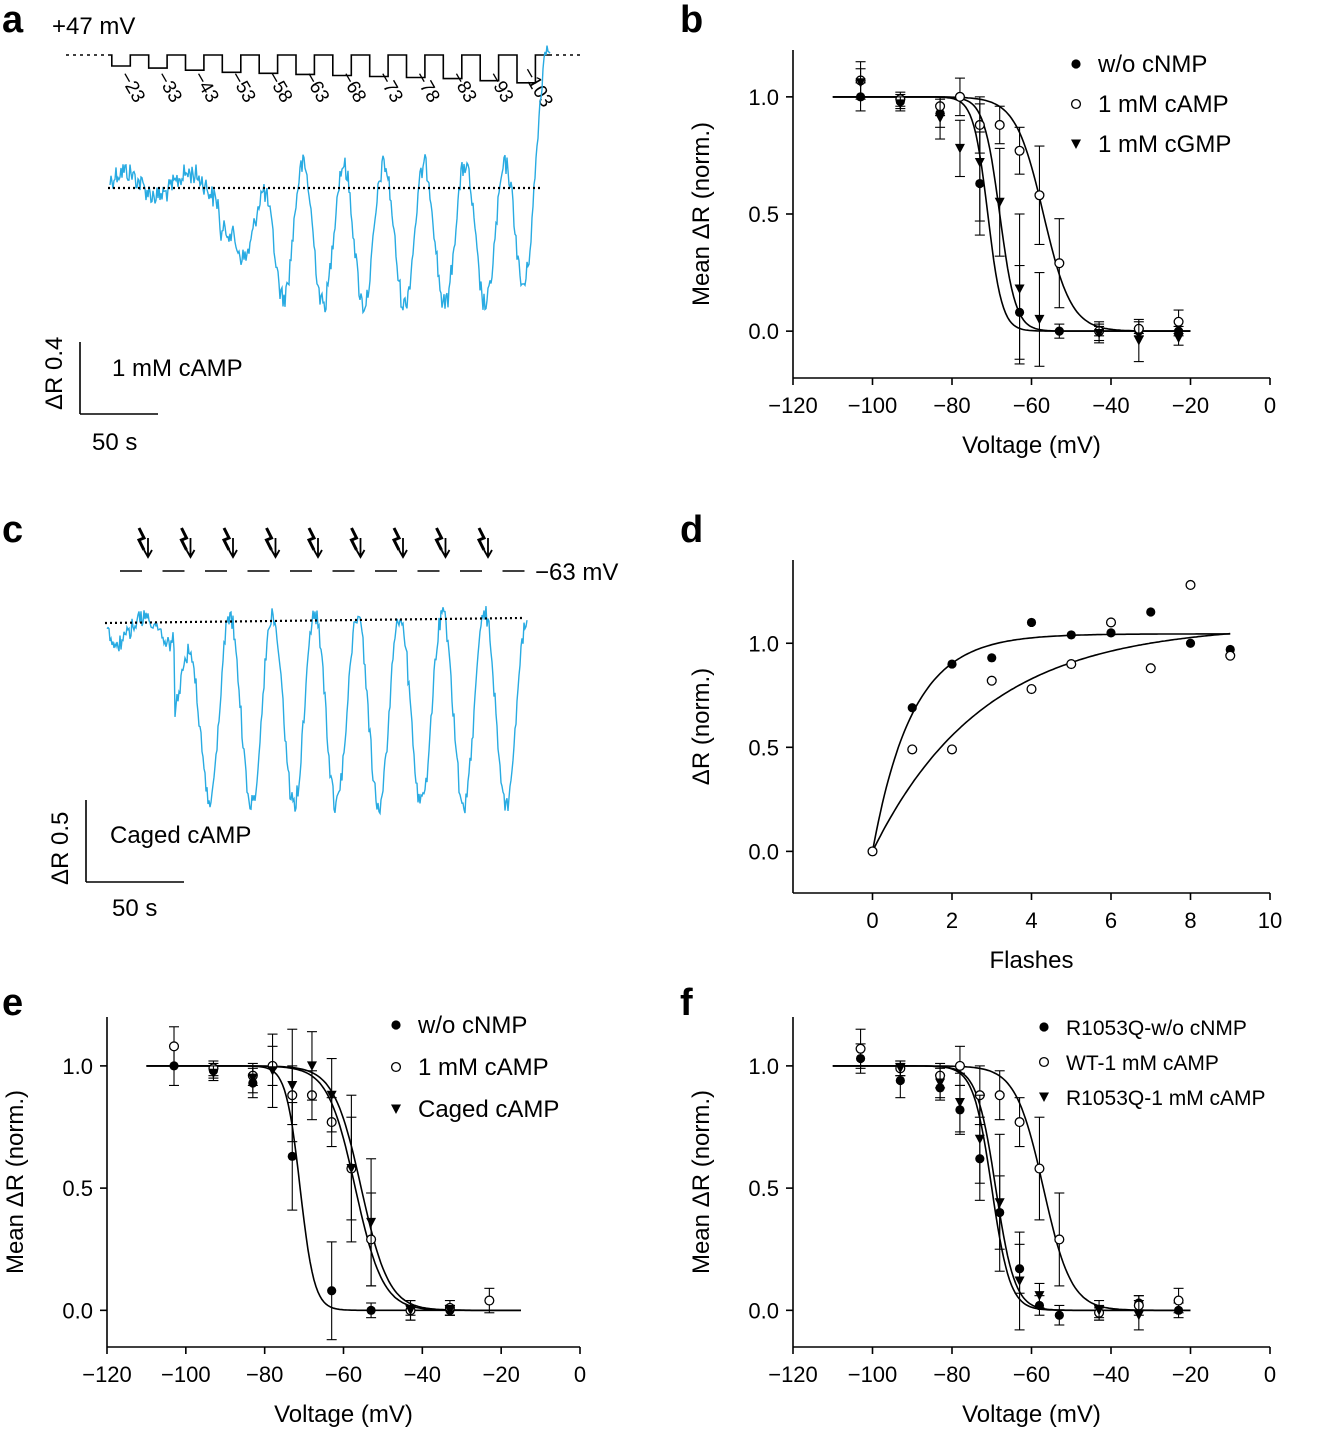 The width and height of the screenshot is (1320, 1435). I want to click on x-tick-label: 6, so click(1111, 920).